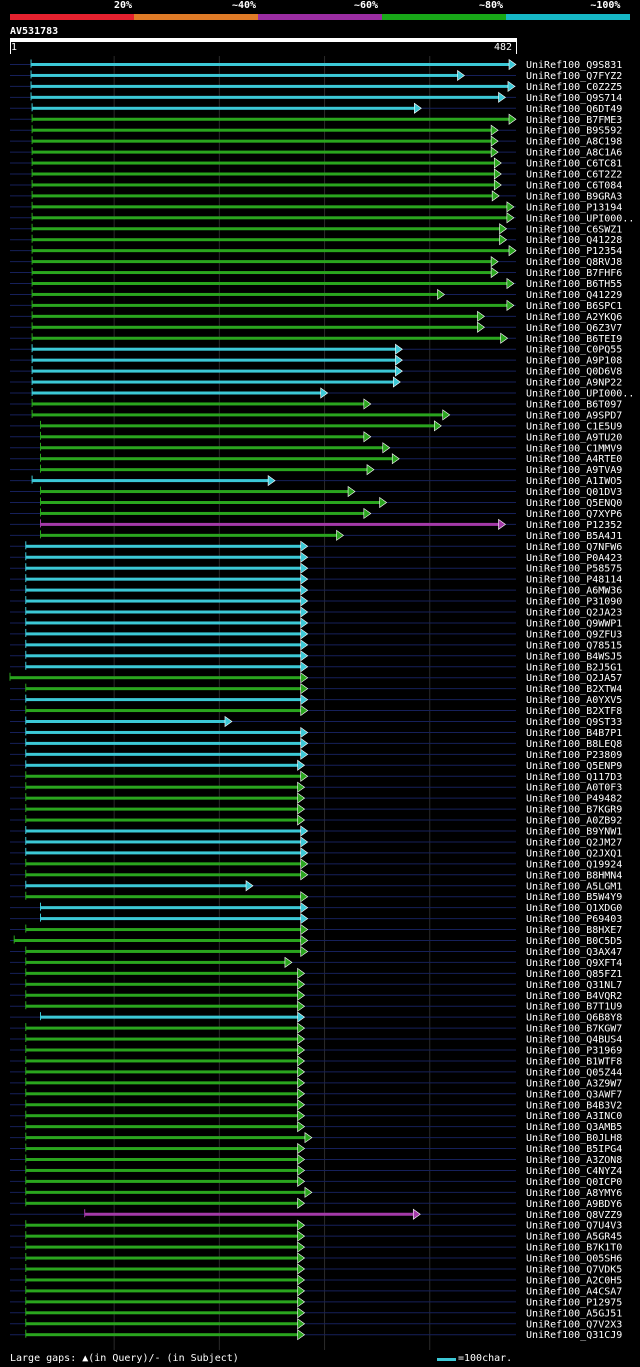  I want to click on hit-label: UniRef100_P58575, so click(574, 569).